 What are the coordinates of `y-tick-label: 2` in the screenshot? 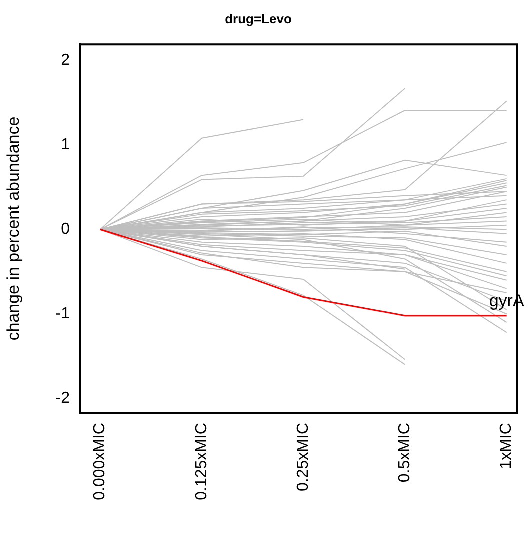 It's located at (65, 61).